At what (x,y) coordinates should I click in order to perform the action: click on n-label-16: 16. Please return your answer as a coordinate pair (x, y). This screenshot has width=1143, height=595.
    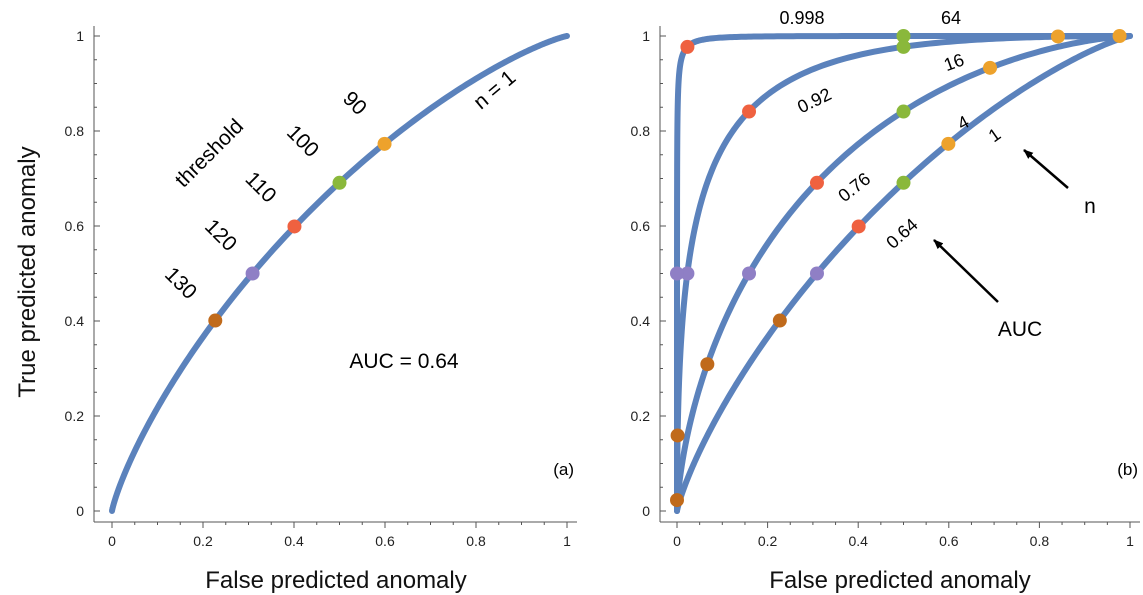
    Looking at the image, I should click on (954, 63).